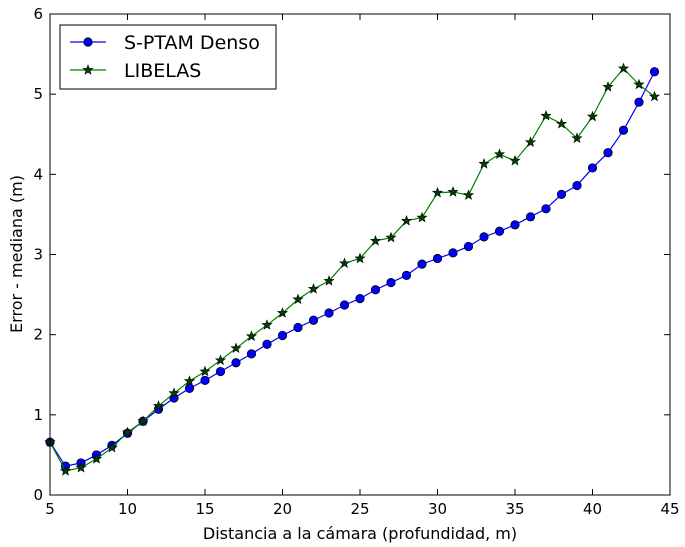 Image resolution: width=685 pixels, height=547 pixels. What do you see at coordinates (162, 71) in the screenshot?
I see `legend-label: LIBELAS` at bounding box center [162, 71].